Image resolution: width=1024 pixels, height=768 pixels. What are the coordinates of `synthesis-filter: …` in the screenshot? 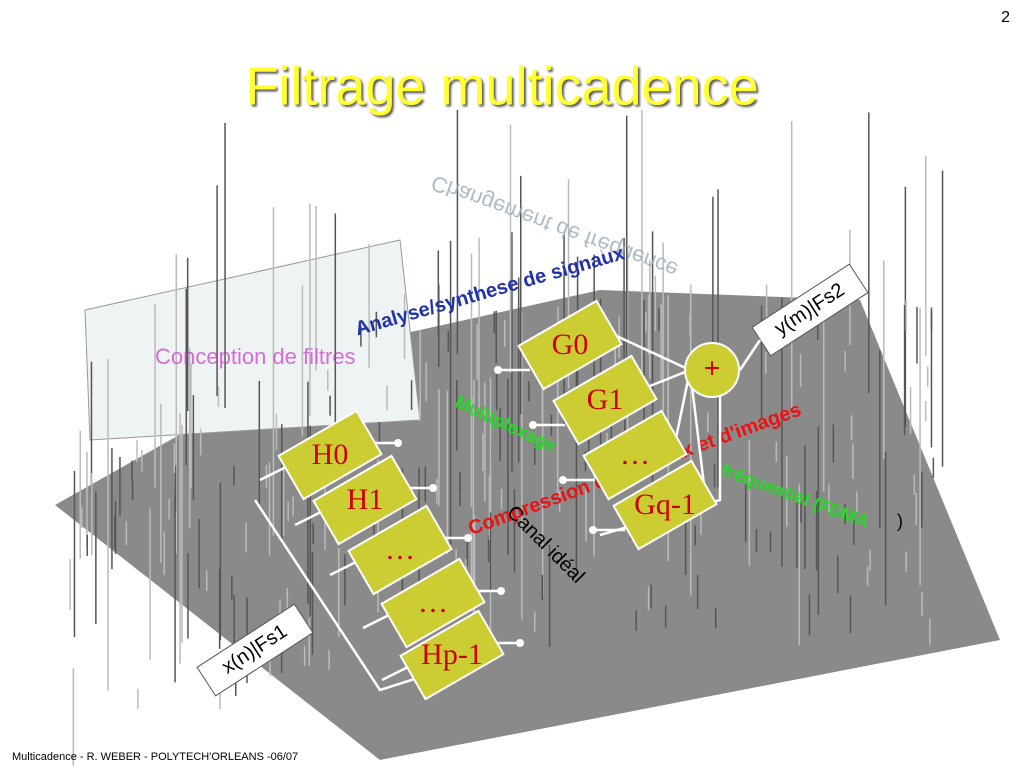 It's located at (635, 455).